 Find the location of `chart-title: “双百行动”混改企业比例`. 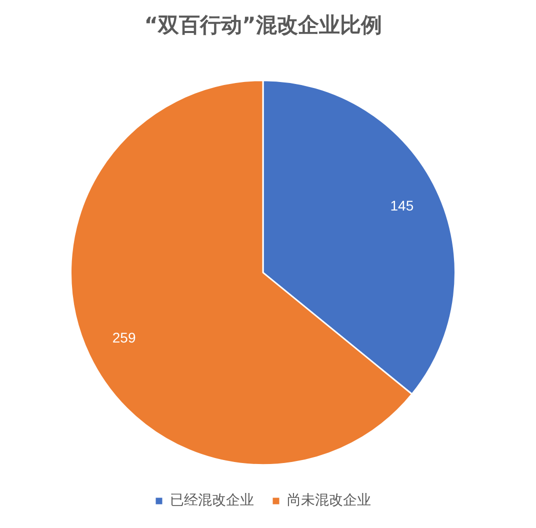

chart-title: “双百行动”混改企业比例 is located at coordinates (263, 25).